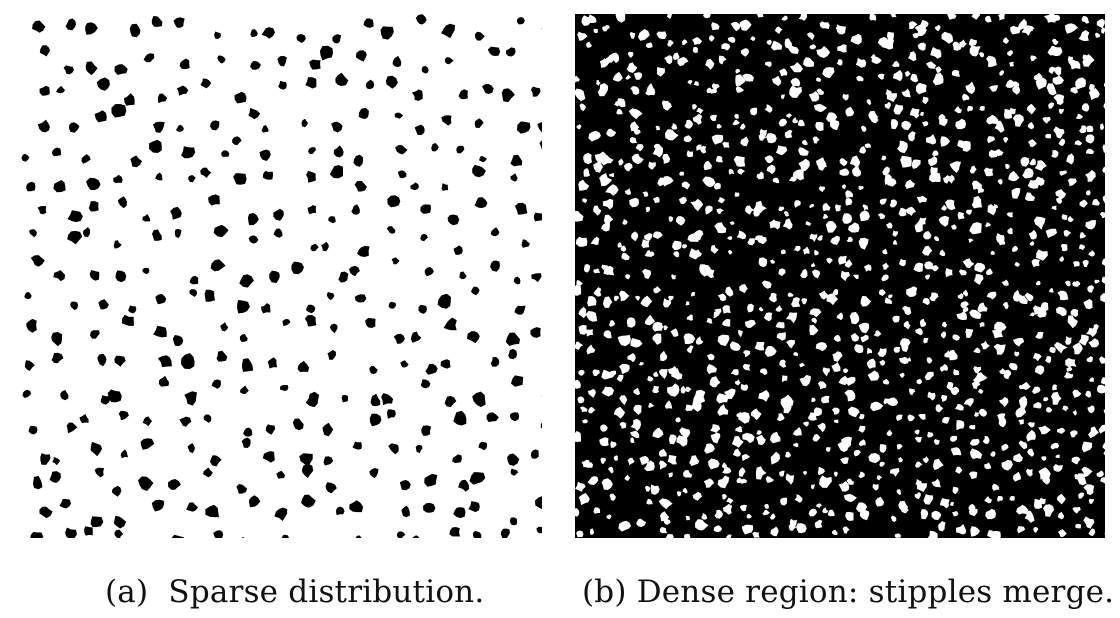 The height and width of the screenshot is (618, 1120). I want to click on caption-a-text: Sparse distribution., so click(326, 592).